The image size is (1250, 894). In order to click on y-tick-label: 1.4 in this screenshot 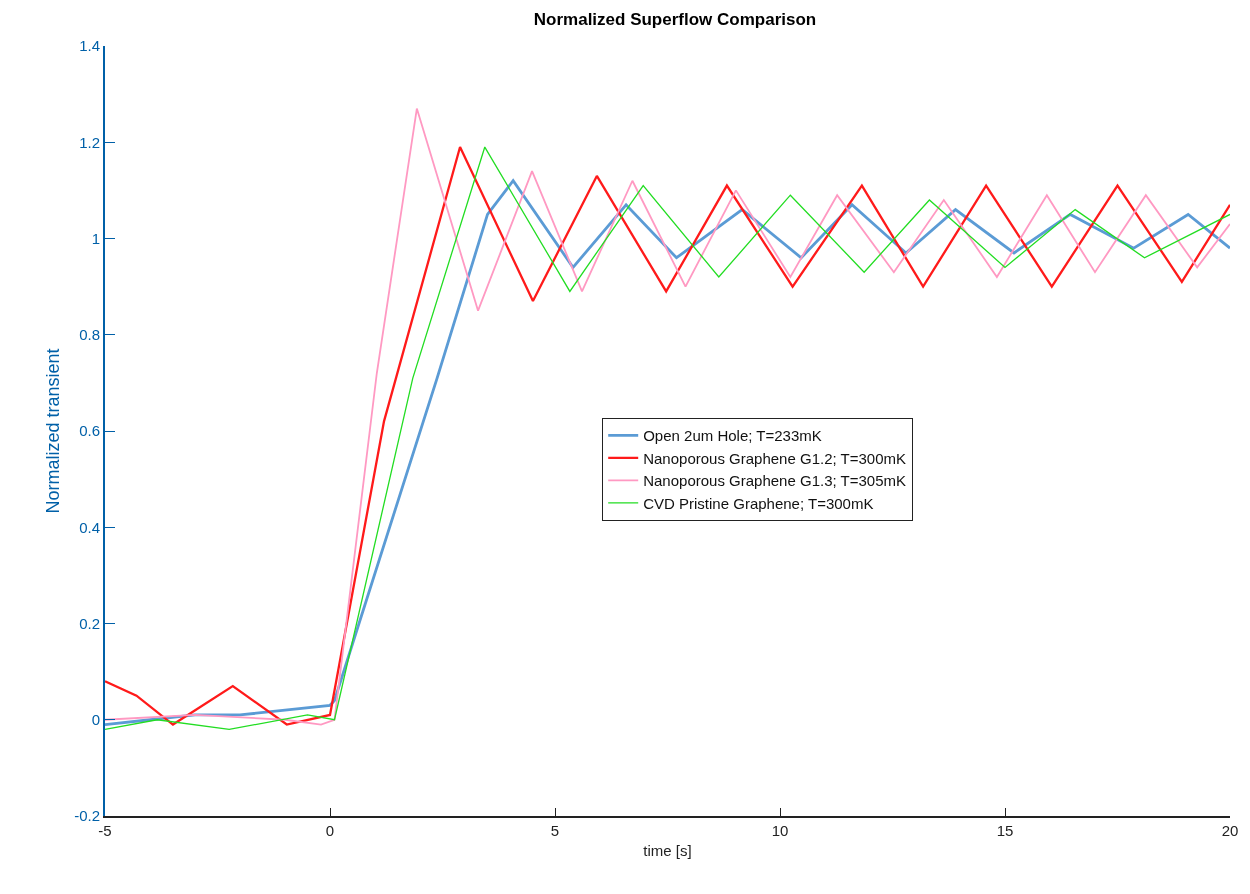, I will do `click(89, 46)`.